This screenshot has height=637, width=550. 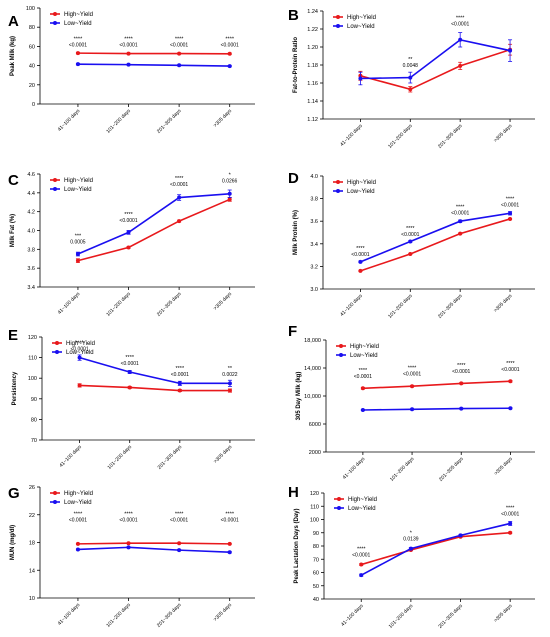 What do you see at coordinates (230, 181) in the screenshot?
I see `p-value-label: 0.0266` at bounding box center [230, 181].